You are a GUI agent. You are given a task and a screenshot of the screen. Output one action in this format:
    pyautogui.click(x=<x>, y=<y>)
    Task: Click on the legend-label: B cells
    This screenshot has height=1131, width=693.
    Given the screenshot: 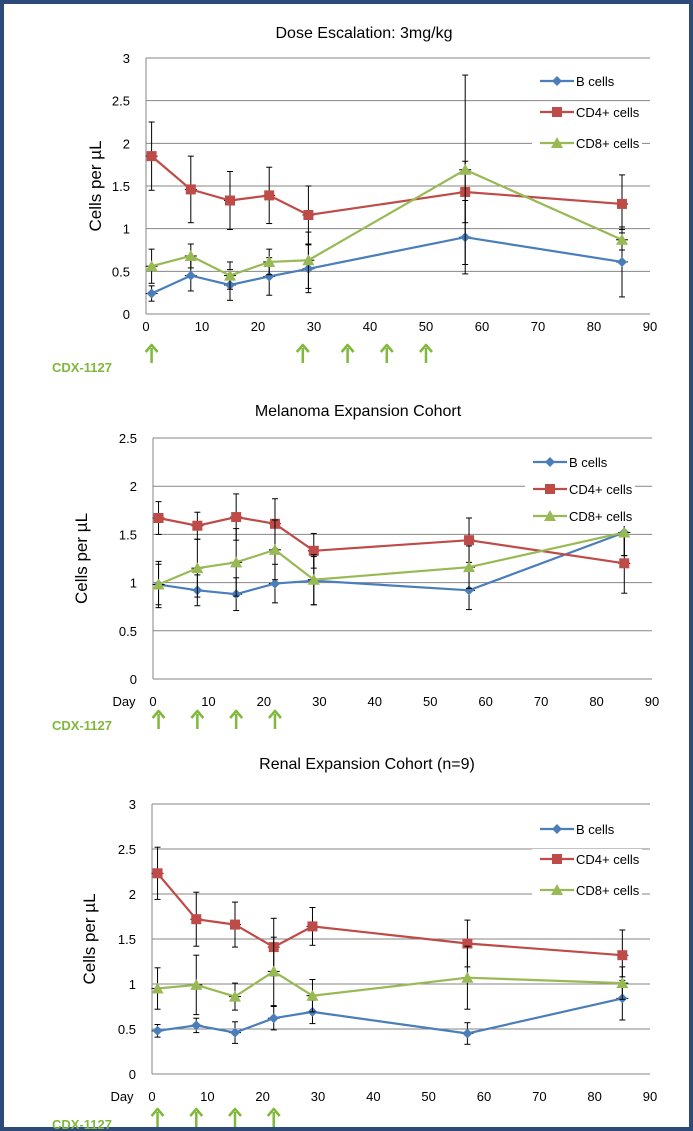 What is the action you would take?
    pyautogui.click(x=588, y=462)
    